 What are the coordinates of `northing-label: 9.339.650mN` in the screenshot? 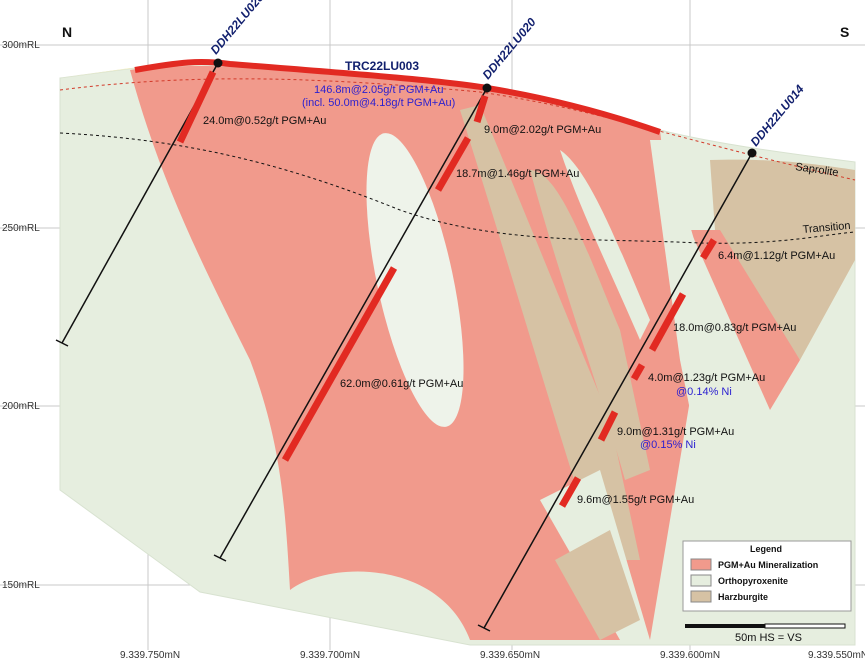 It's located at (510, 655).